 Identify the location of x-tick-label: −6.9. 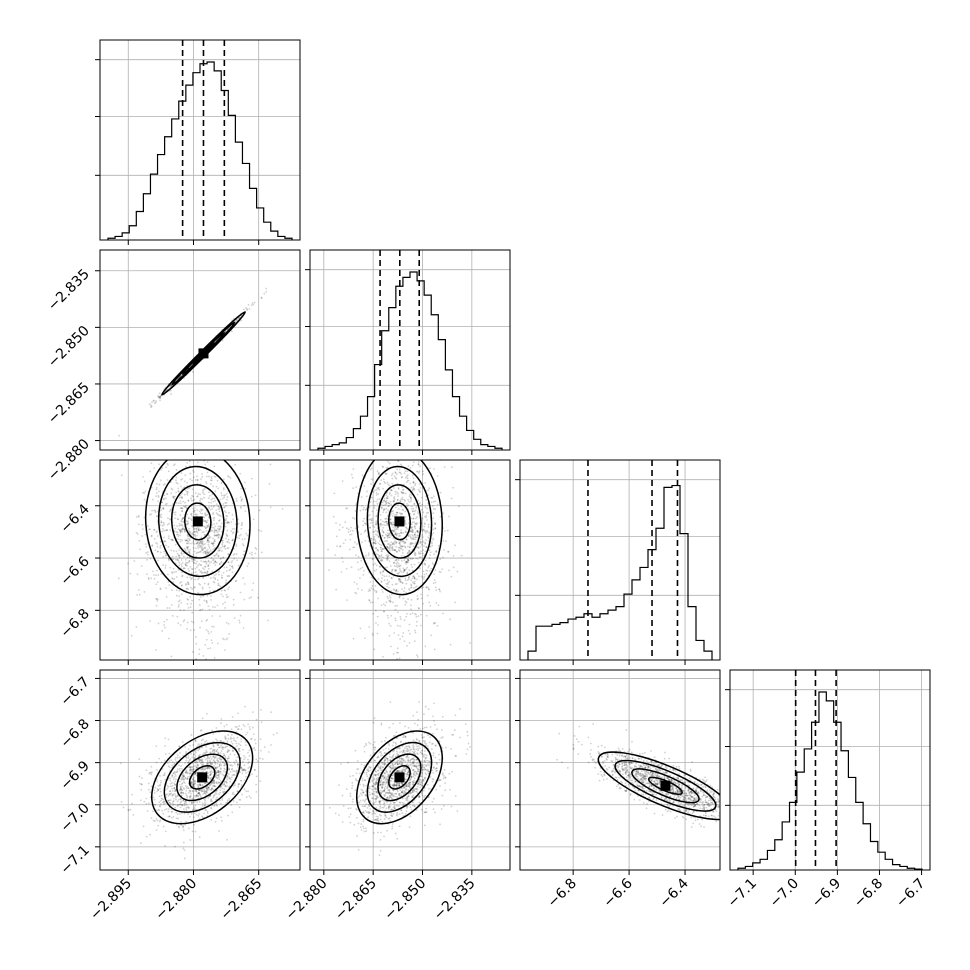
(826, 893).